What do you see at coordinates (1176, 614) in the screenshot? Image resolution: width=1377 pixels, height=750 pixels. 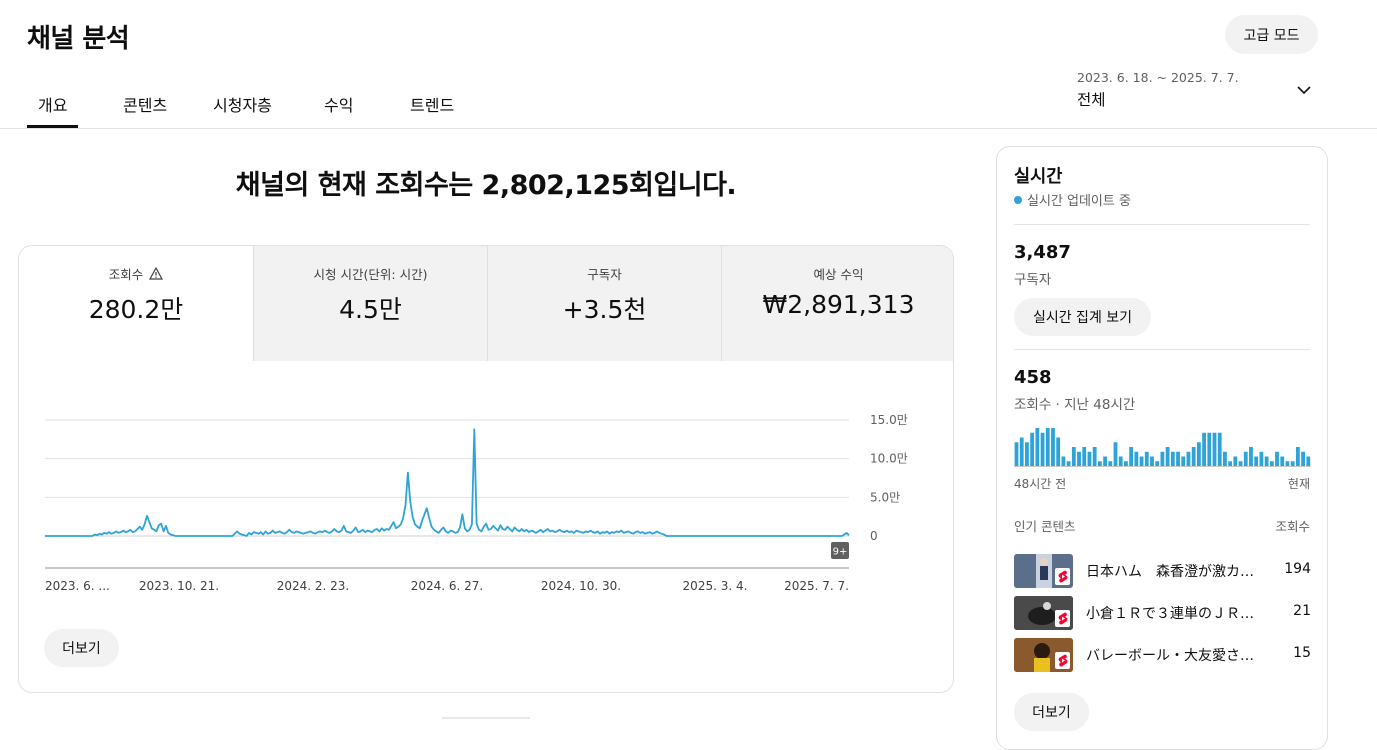 I see `top-content-title: 小倉１Ｒで３連単のＪＲＡ最高配当` at bounding box center [1176, 614].